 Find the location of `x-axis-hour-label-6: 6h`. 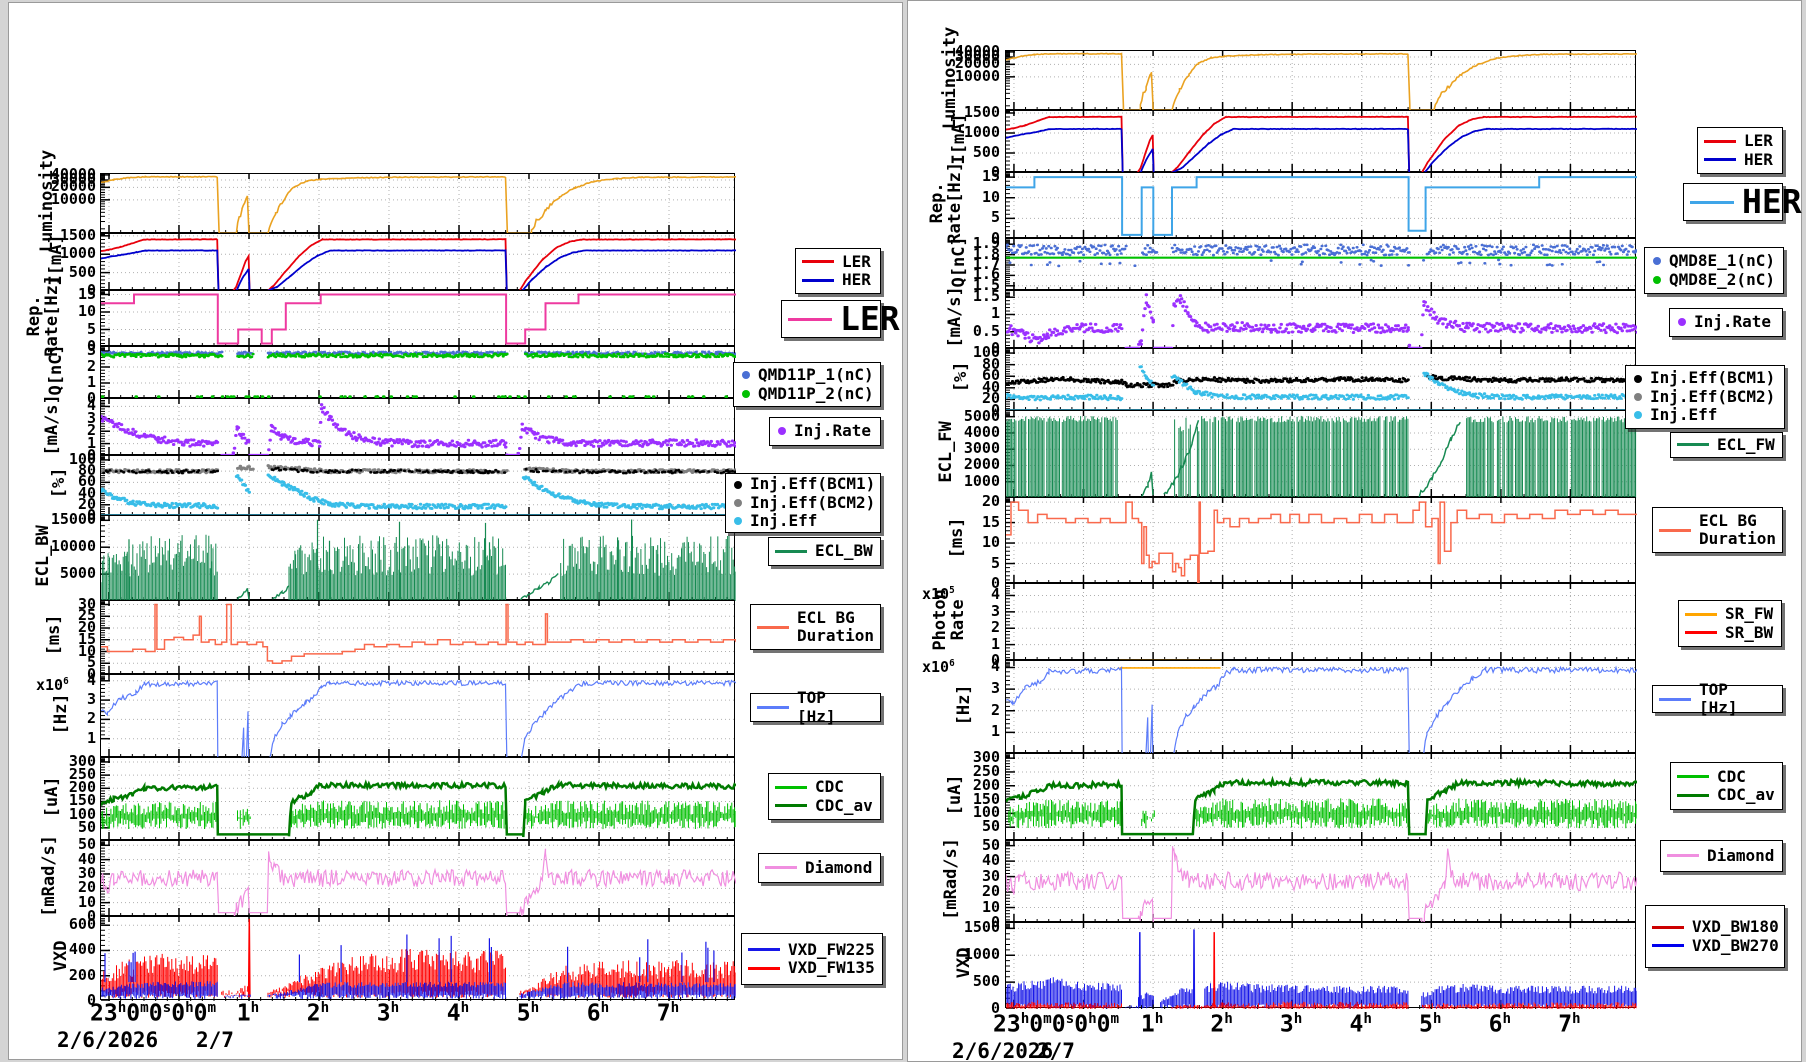

x-axis-hour-label-6: 6h is located at coordinates (598, 1013).